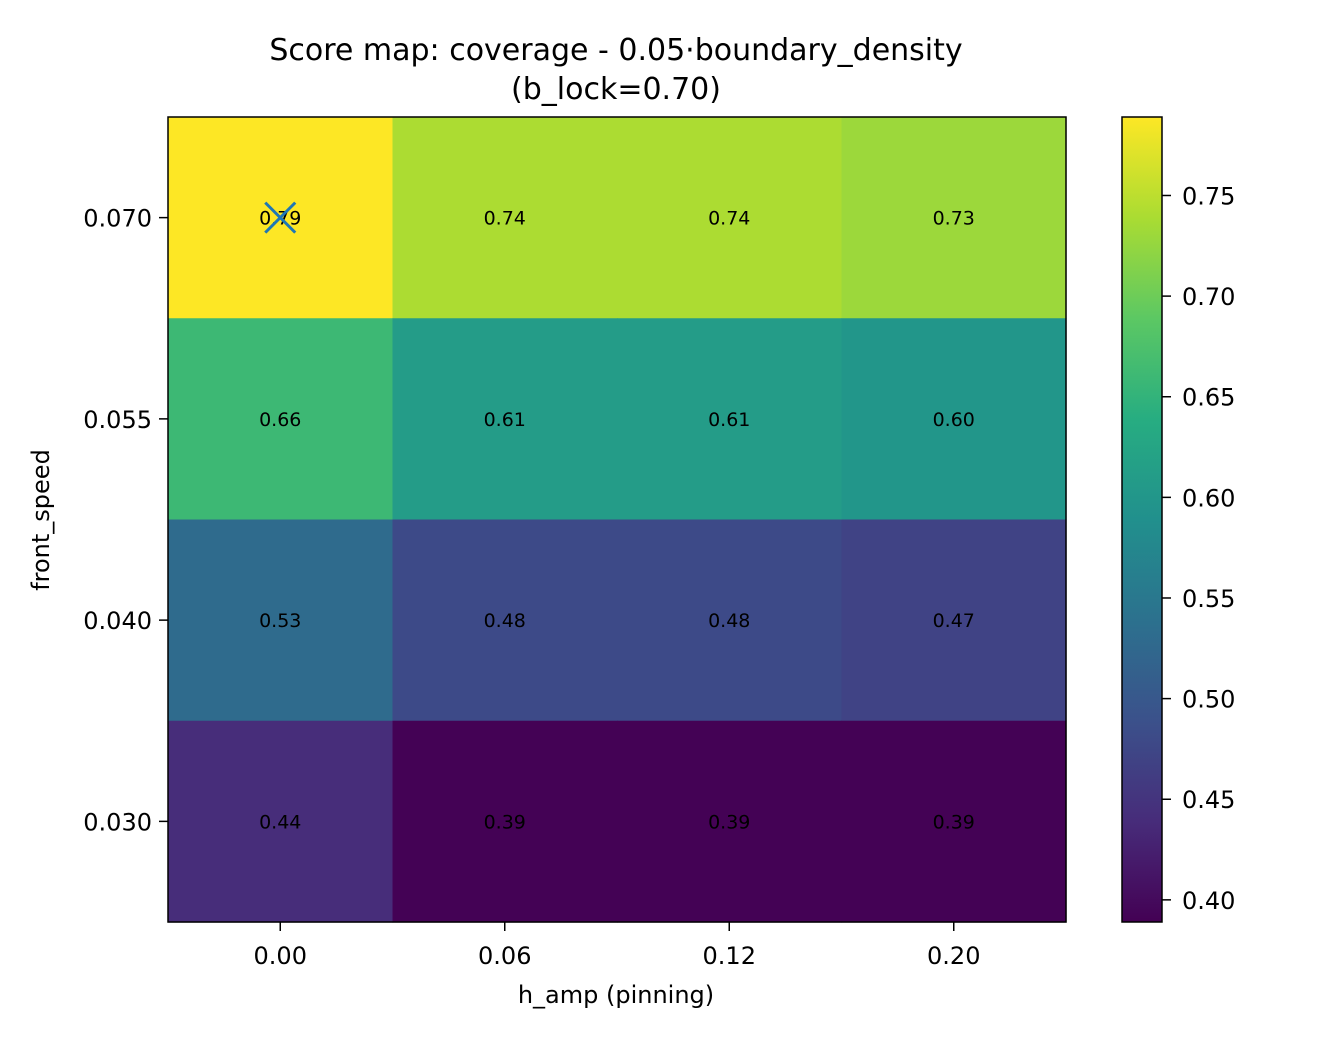 This screenshot has height=1040, width=1320. I want to click on y-axis-label: front_speed, so click(41, 520).